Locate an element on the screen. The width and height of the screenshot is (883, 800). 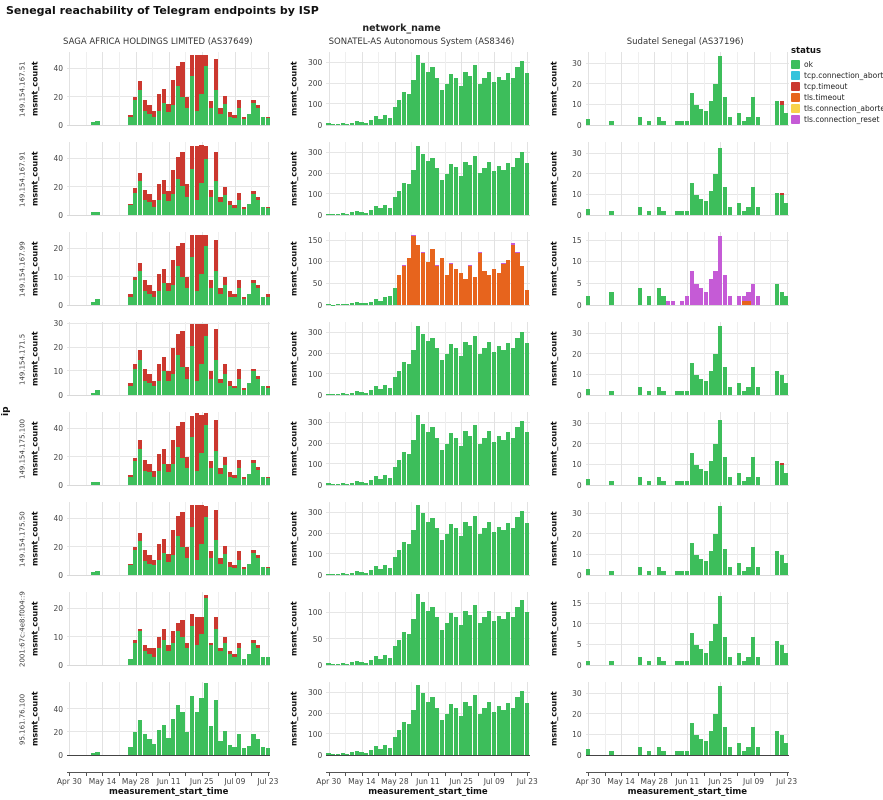
y-tick-label: 20 is located at coordinates (58, 609).